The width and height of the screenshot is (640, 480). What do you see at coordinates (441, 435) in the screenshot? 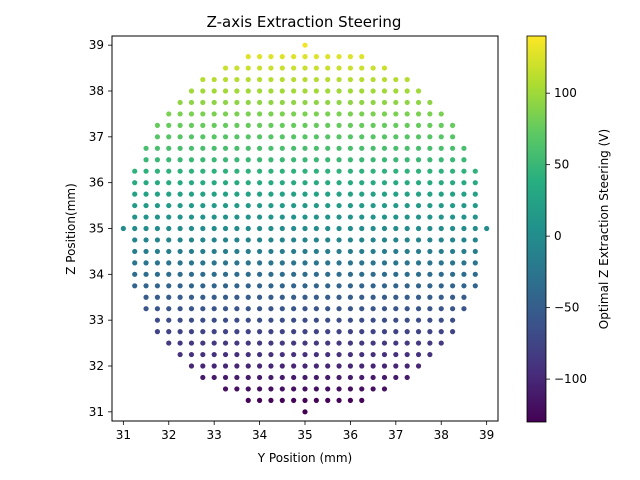
I see `x-tick-label: 38` at bounding box center [441, 435].